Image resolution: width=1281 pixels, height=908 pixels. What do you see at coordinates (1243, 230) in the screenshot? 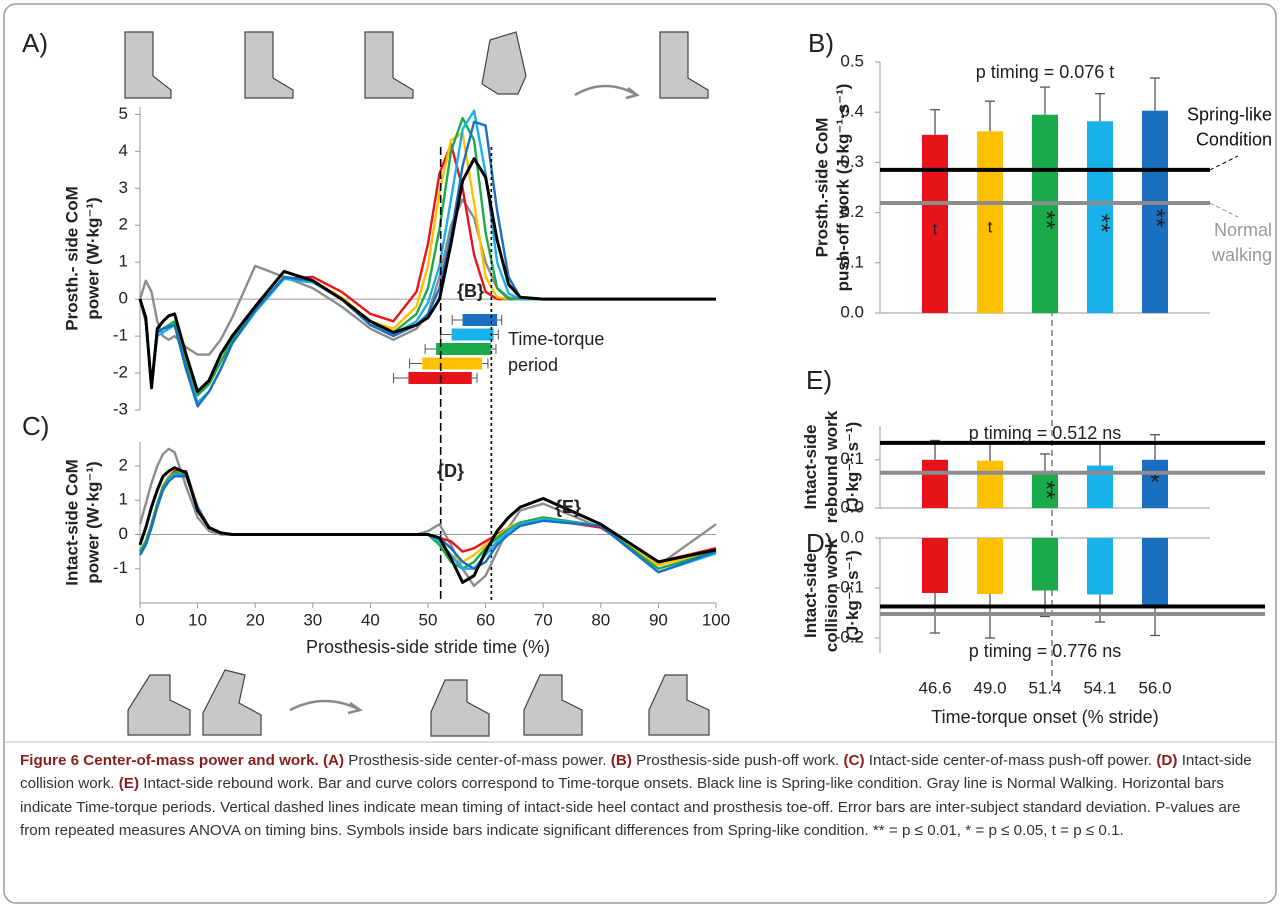
I see `reference-label: Normal` at bounding box center [1243, 230].